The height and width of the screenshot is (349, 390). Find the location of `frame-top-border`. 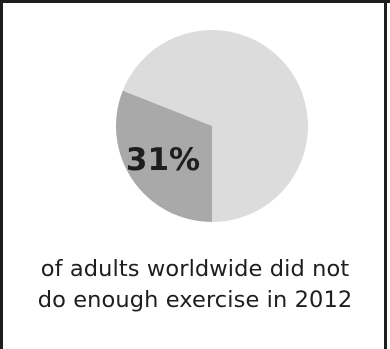

frame-top-border is located at coordinates (195, 1).